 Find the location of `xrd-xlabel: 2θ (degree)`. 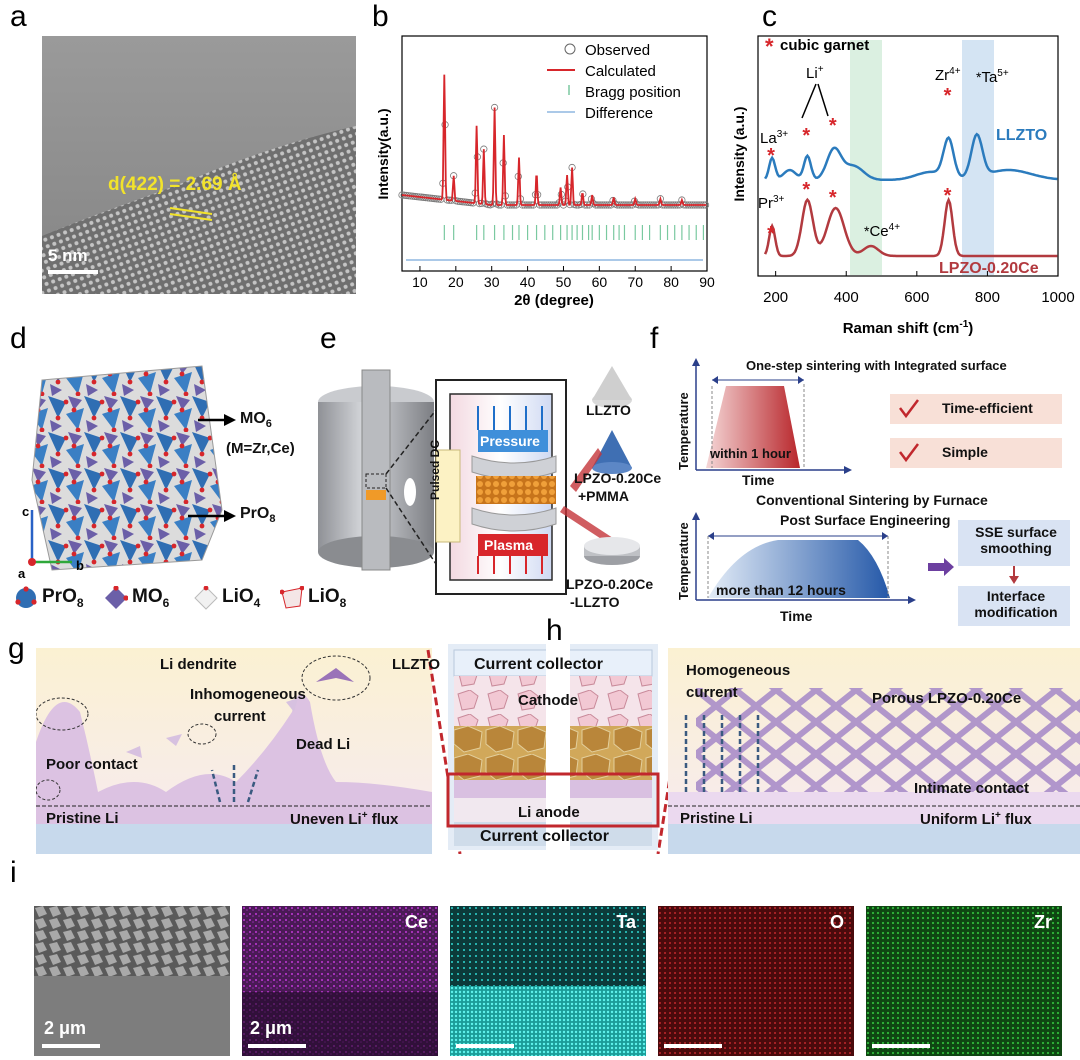

xrd-xlabel: 2θ (degree) is located at coordinates (554, 300).